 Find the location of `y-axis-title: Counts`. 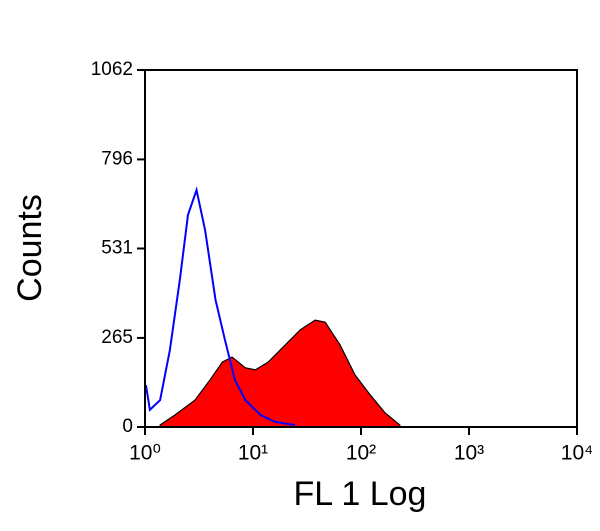

y-axis-title: Counts is located at coordinates (30, 248).